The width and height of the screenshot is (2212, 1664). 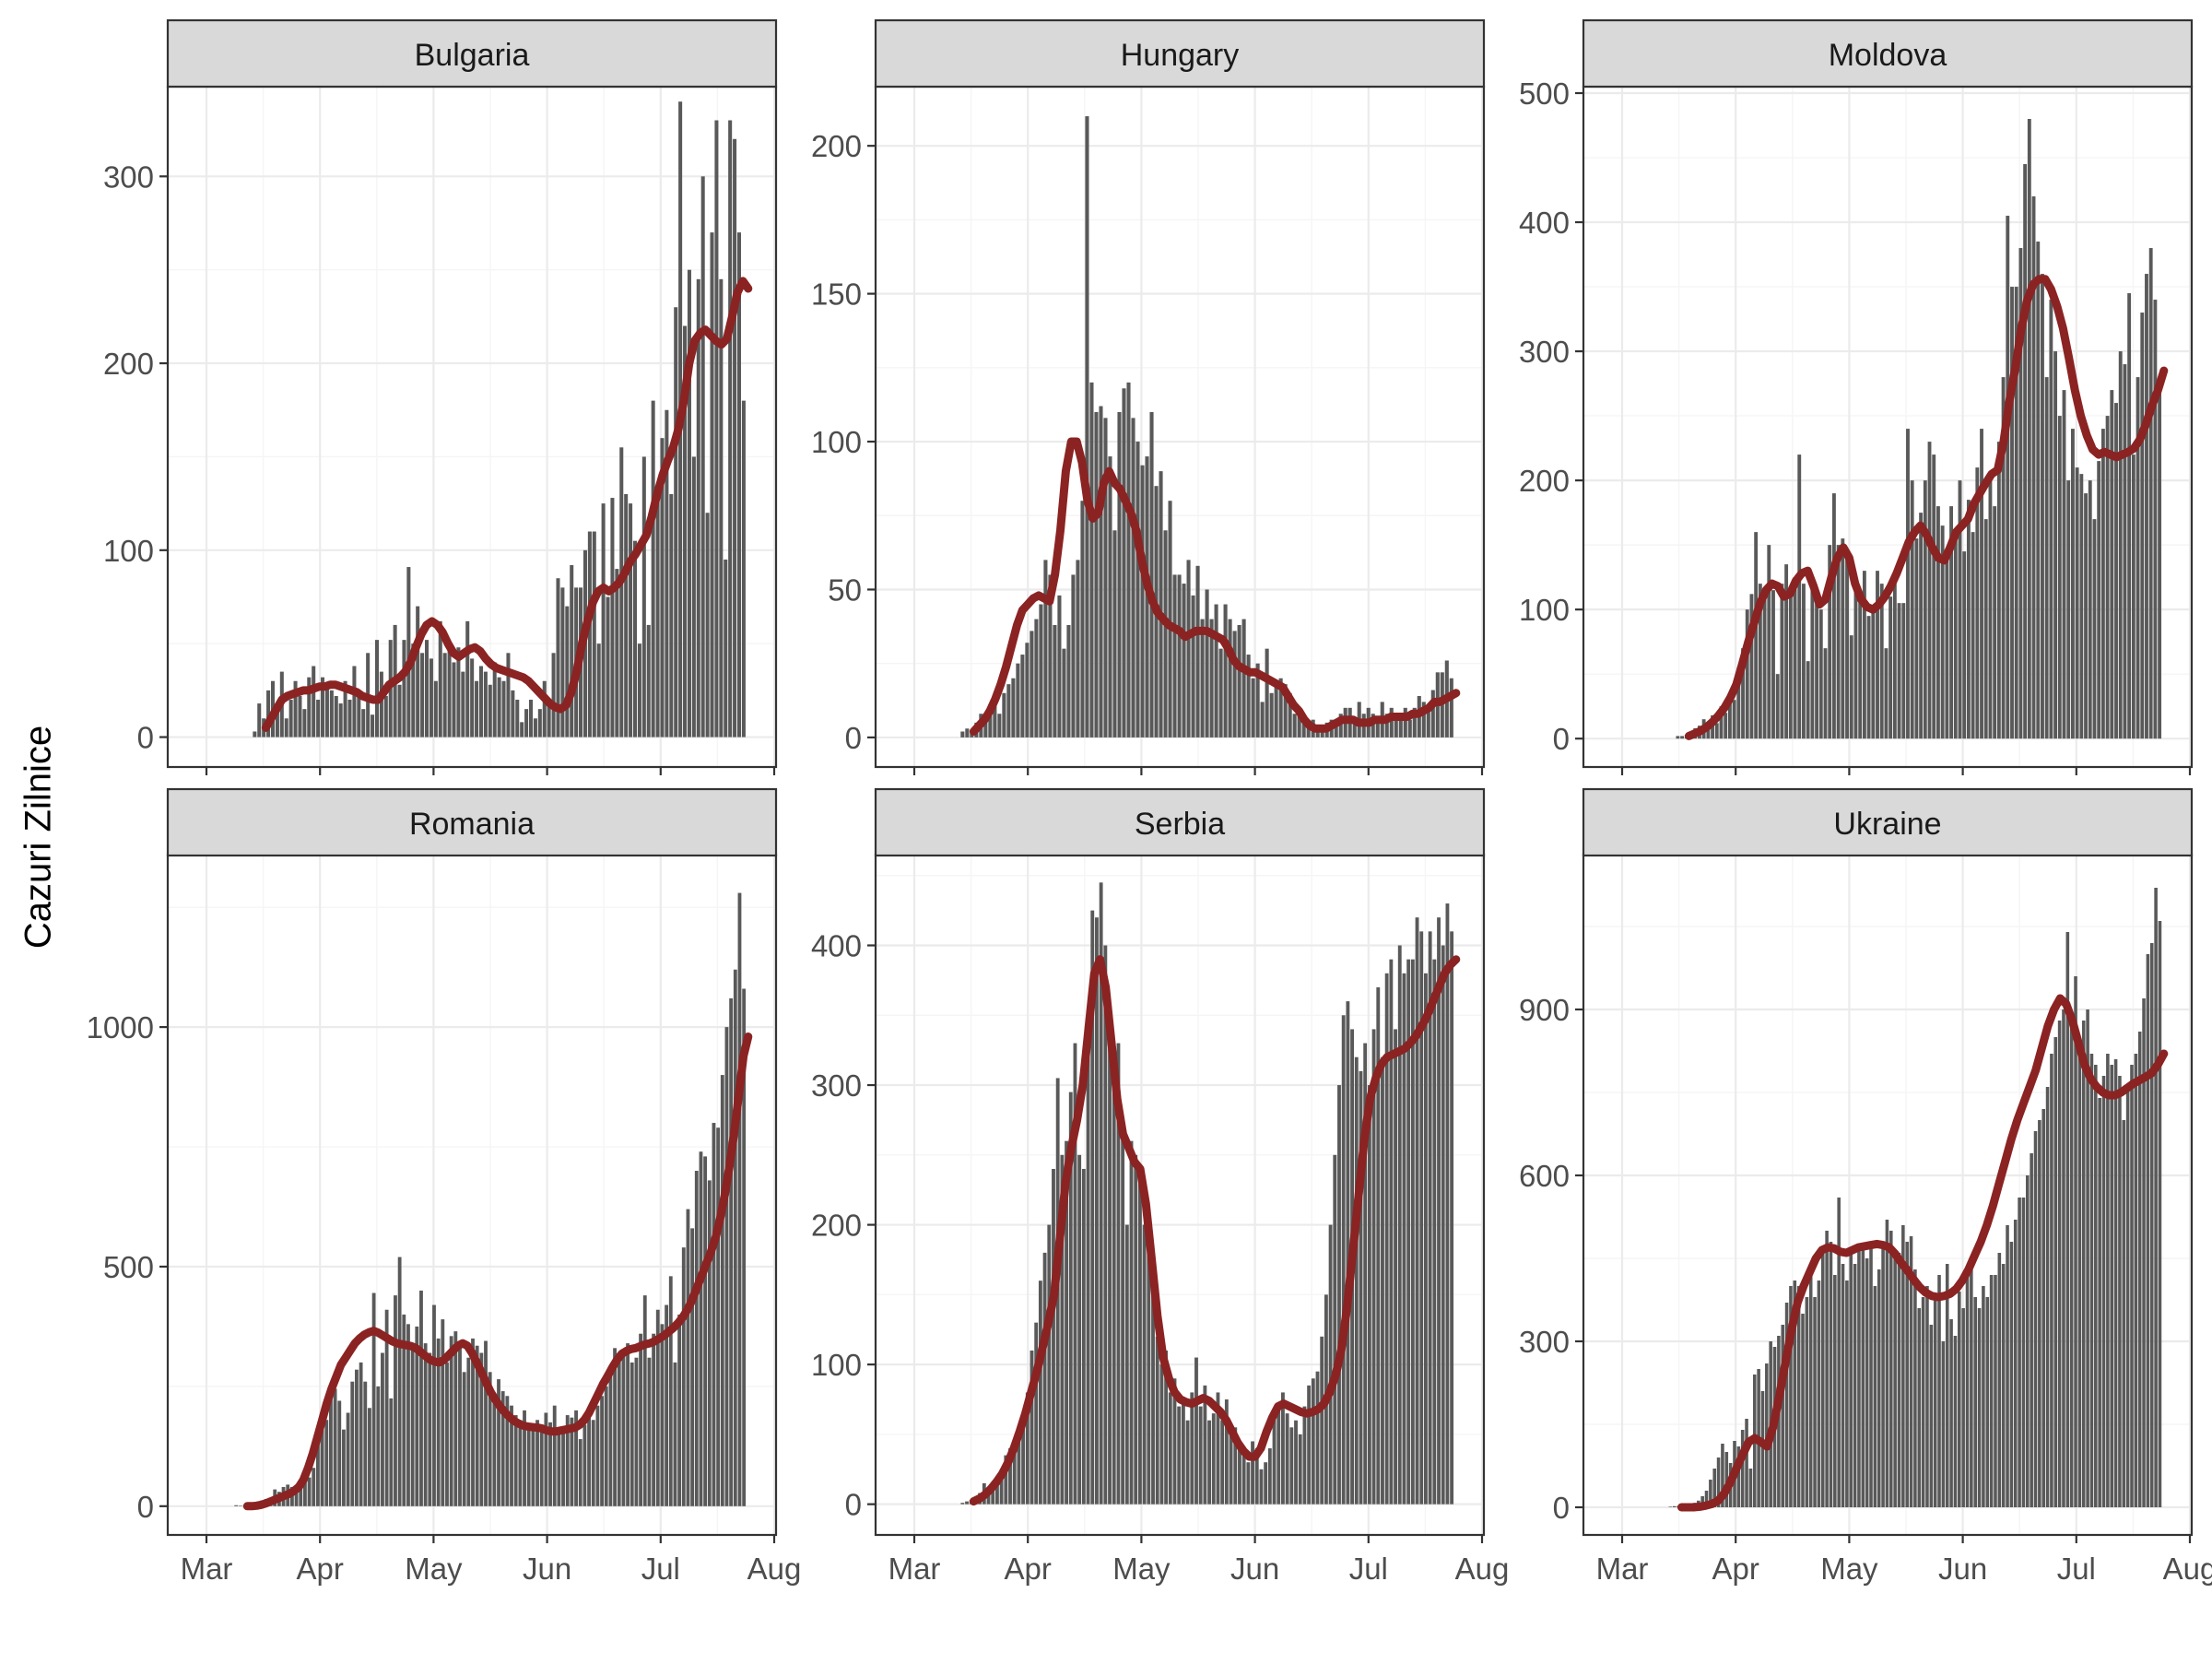 What do you see at coordinates (914, 1569) in the screenshot?
I see `x-tick-label: Mar` at bounding box center [914, 1569].